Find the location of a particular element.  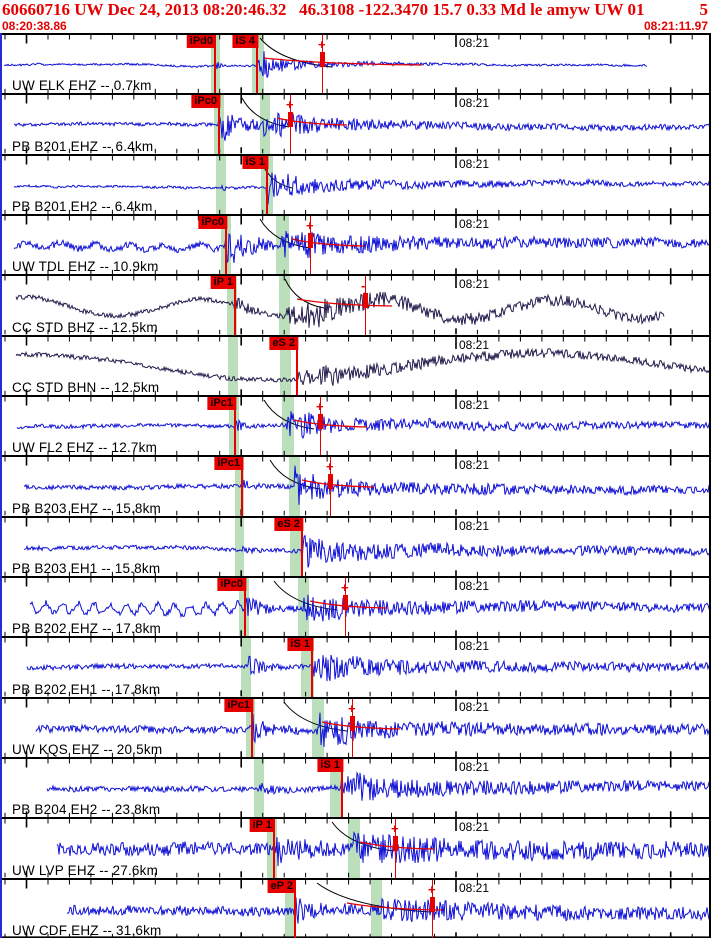

trace-panel: 08:21 UW ELK EHZ -- 0.7km iPd0 iS 4 + is located at coordinates (355, 63).